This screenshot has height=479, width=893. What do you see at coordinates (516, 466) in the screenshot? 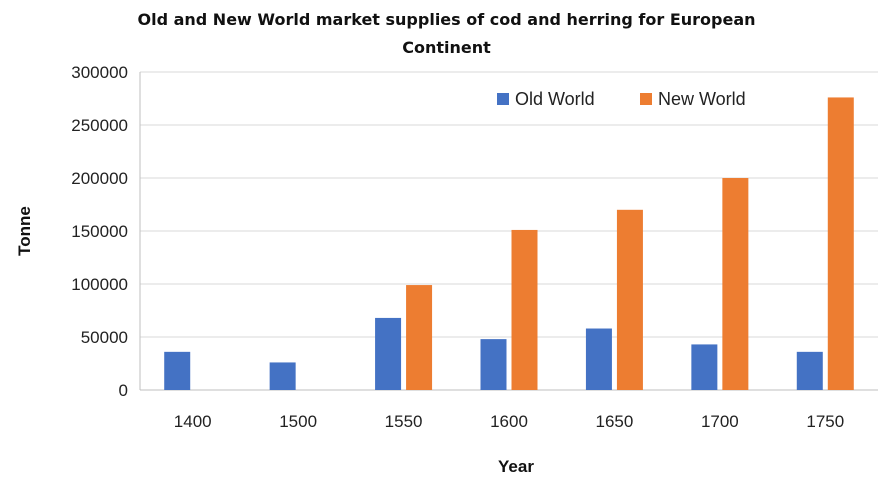
I see `x-axis-title: Year` at bounding box center [516, 466].